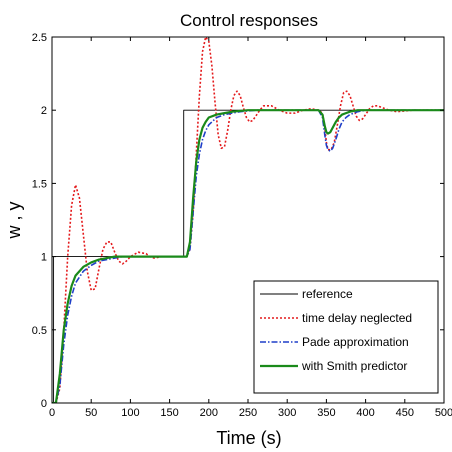 The width and height of the screenshot is (452, 452). I want to click on legend-label-1: time delay neglected, so click(357, 318).